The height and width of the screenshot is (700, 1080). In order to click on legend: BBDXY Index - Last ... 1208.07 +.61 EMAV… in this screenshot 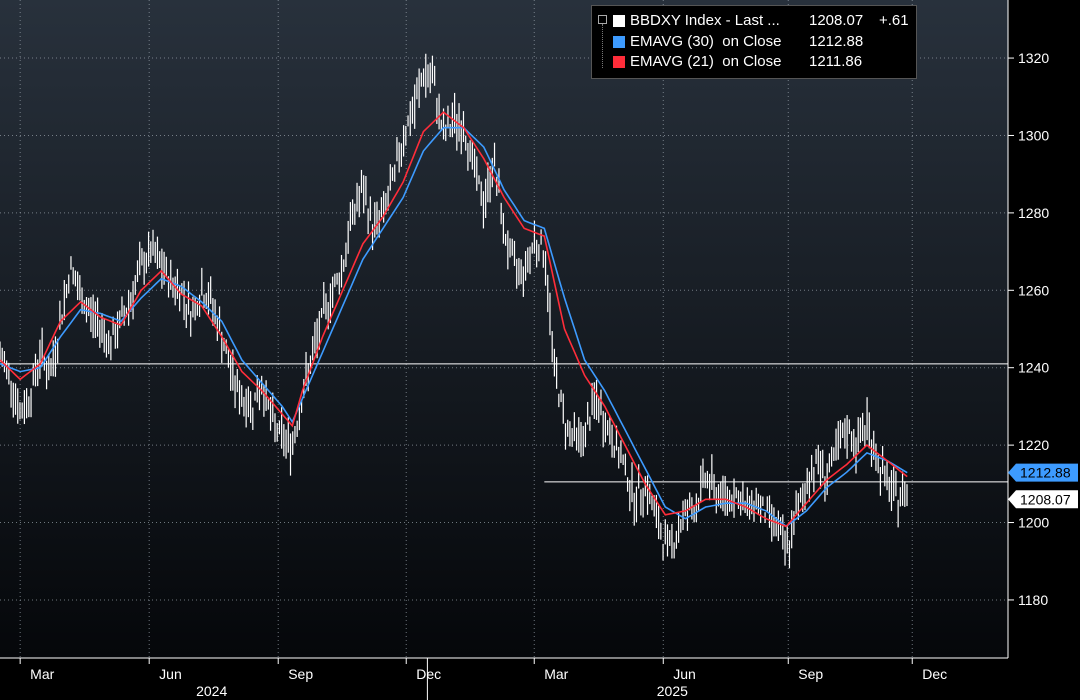, I will do `click(754, 42)`.